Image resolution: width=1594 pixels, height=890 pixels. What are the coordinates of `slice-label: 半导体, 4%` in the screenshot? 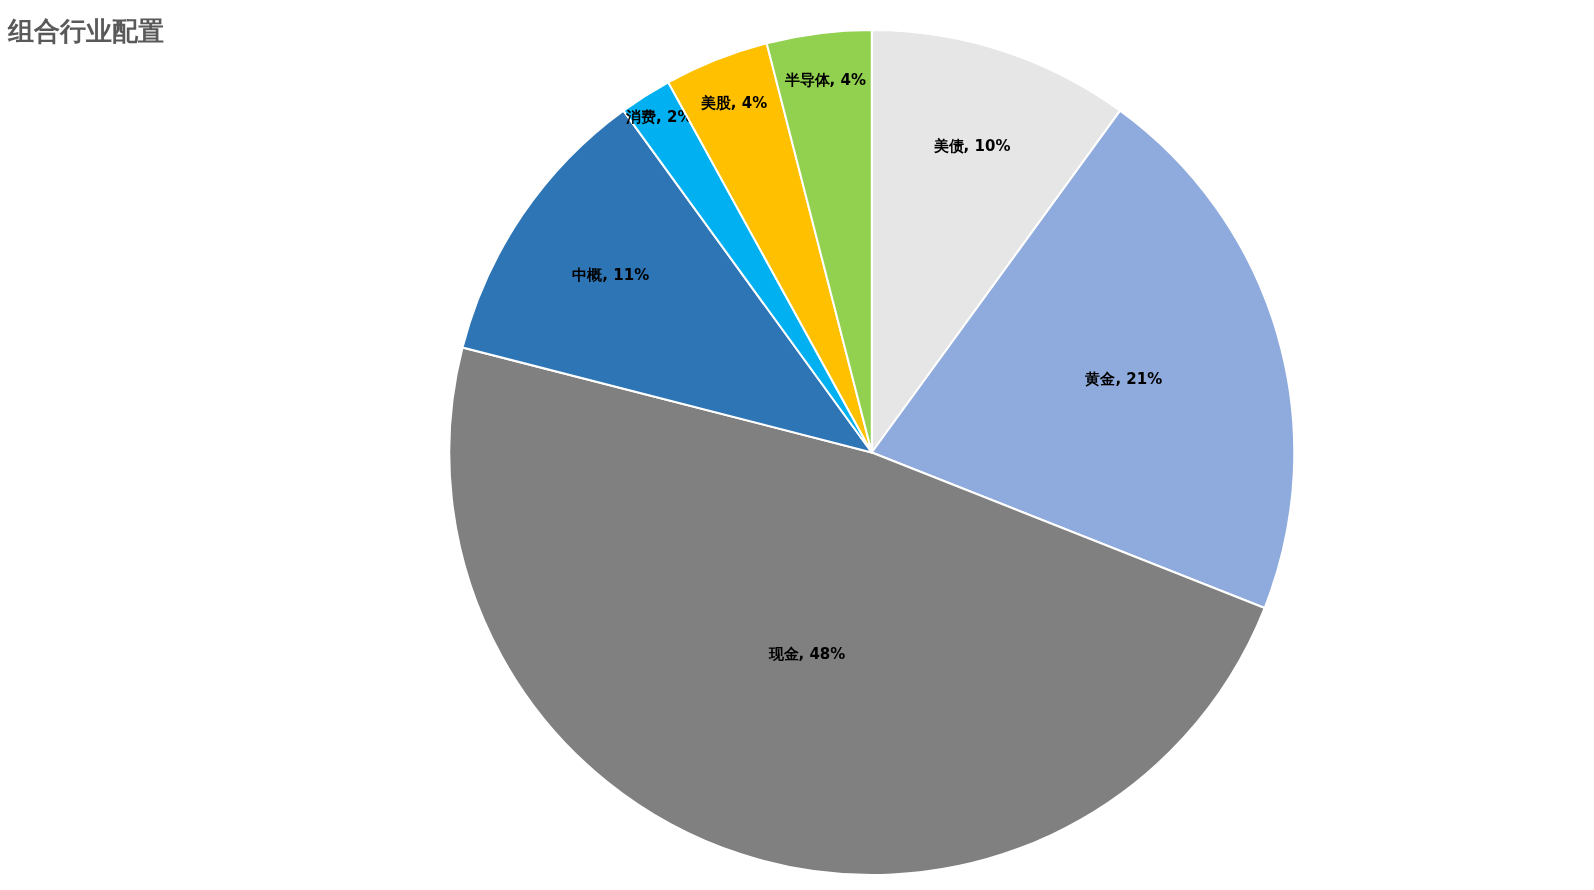 It's located at (824, 80).